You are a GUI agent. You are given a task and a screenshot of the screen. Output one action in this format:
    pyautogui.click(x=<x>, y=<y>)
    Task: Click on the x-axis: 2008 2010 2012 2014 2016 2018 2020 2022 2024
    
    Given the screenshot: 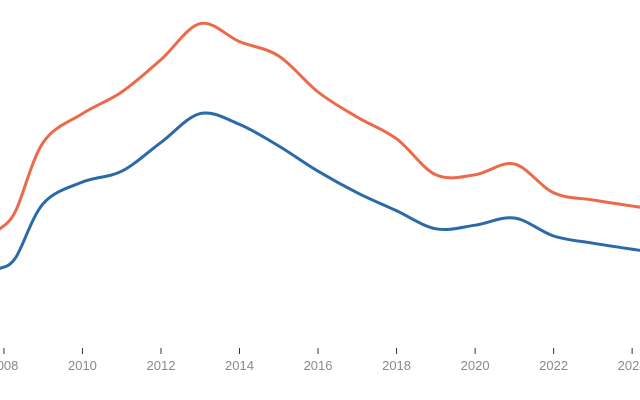 What is the action you would take?
    pyautogui.click(x=320, y=360)
    